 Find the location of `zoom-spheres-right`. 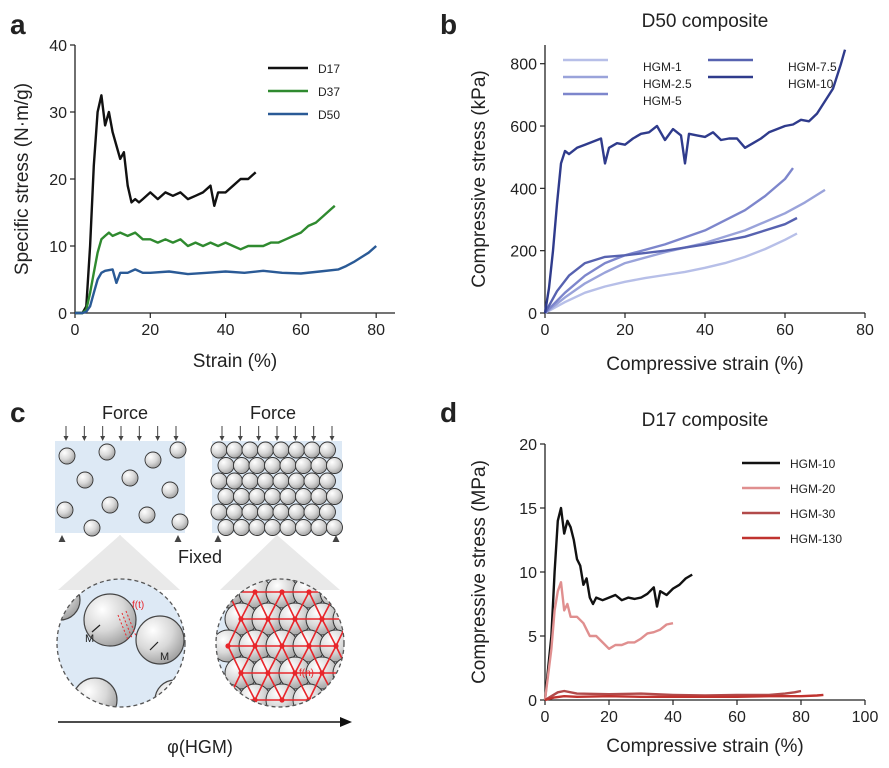

zoom-spheres-right is located at coordinates (283, 643).